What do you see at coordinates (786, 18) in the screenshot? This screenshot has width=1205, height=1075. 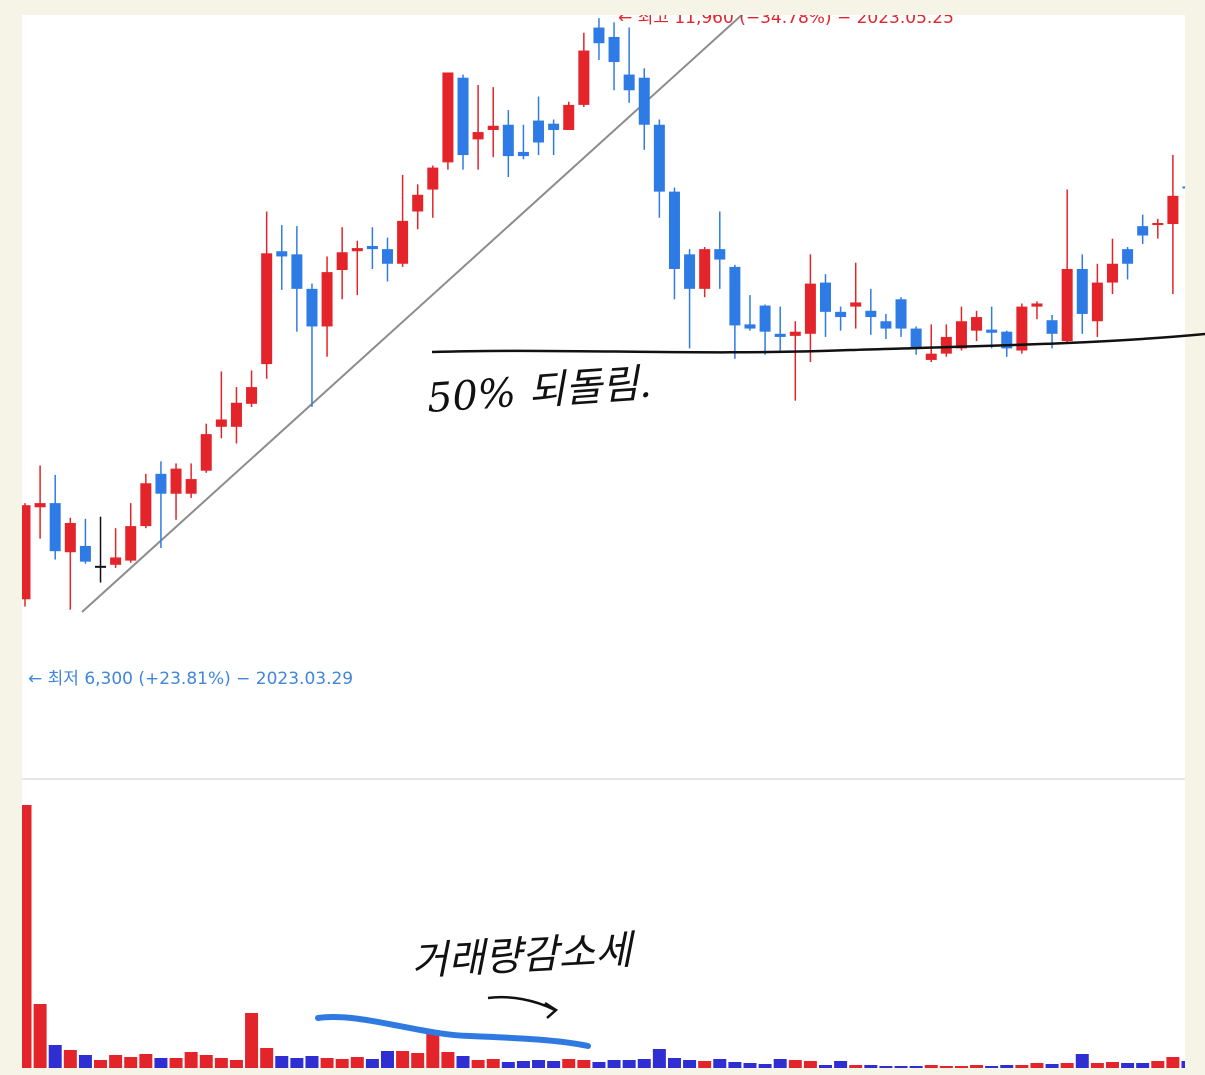 I see `high-label: ← 최고 11,960 (−34.78%) − 2023.05.25` at bounding box center [786, 18].